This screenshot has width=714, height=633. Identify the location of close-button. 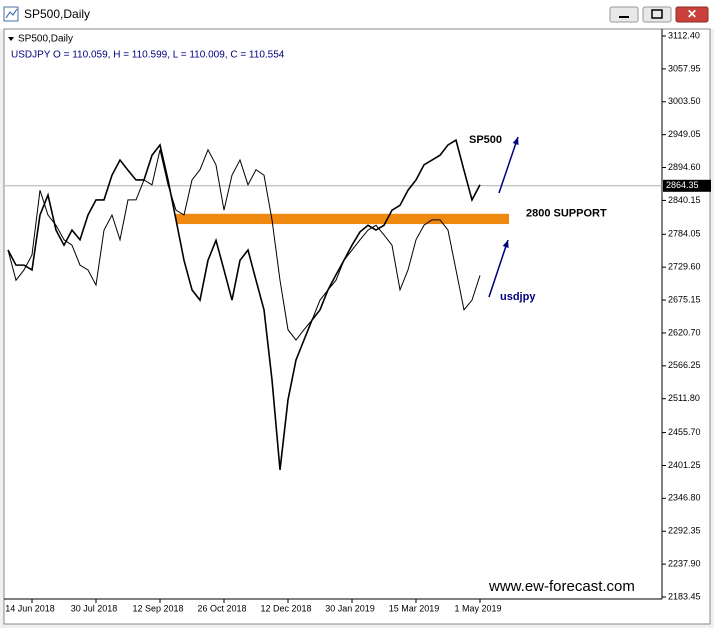
(692, 14).